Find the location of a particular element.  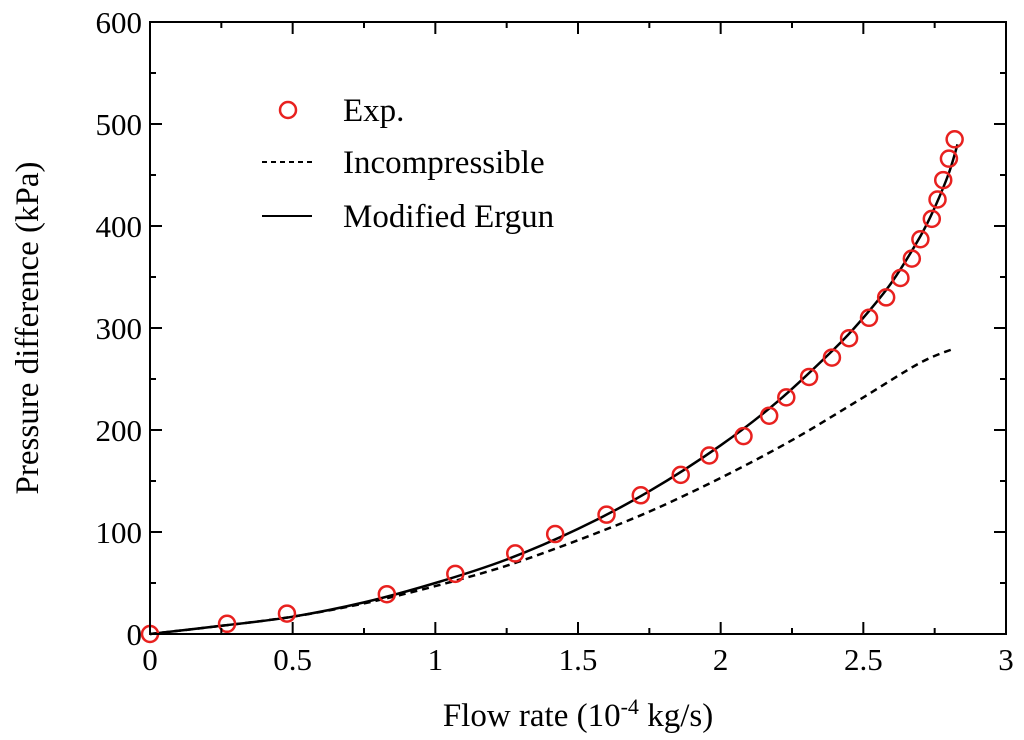

x-axis-title: Flow rate (10-4 kg/s) is located at coordinates (578, 714).